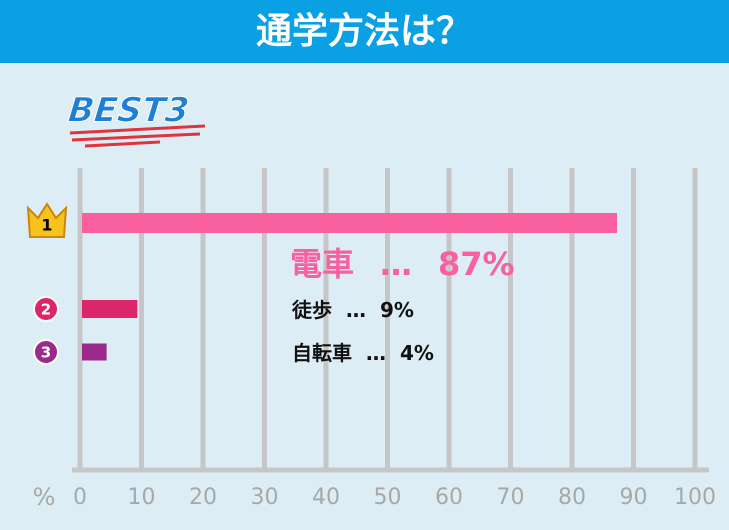  I want to click on rank-crown, so click(47, 220).